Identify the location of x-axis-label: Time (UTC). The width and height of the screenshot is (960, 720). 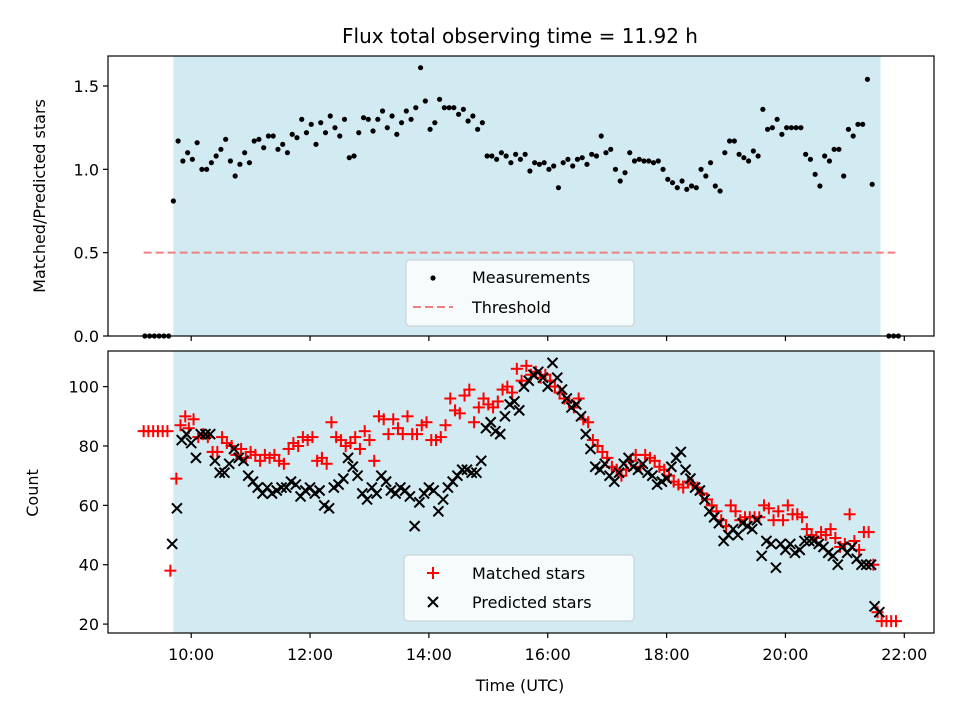
(519, 685).